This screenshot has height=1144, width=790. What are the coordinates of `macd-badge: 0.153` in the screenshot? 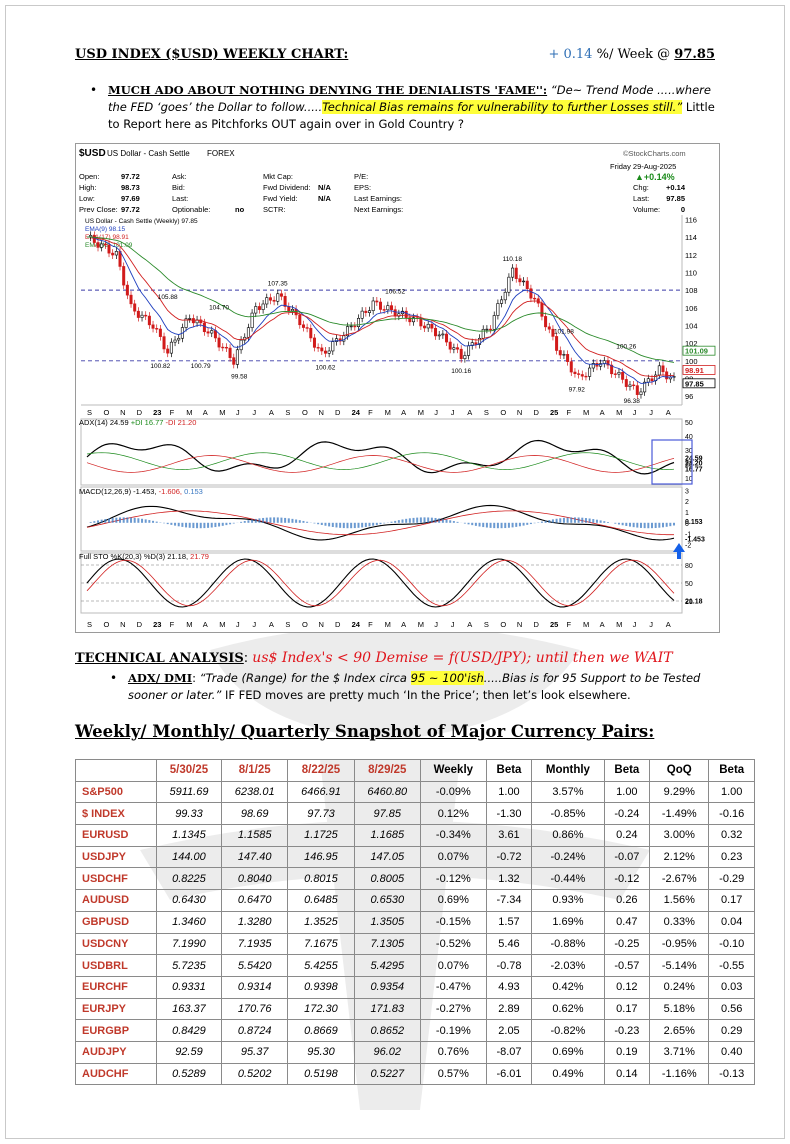 It's located at (694, 522).